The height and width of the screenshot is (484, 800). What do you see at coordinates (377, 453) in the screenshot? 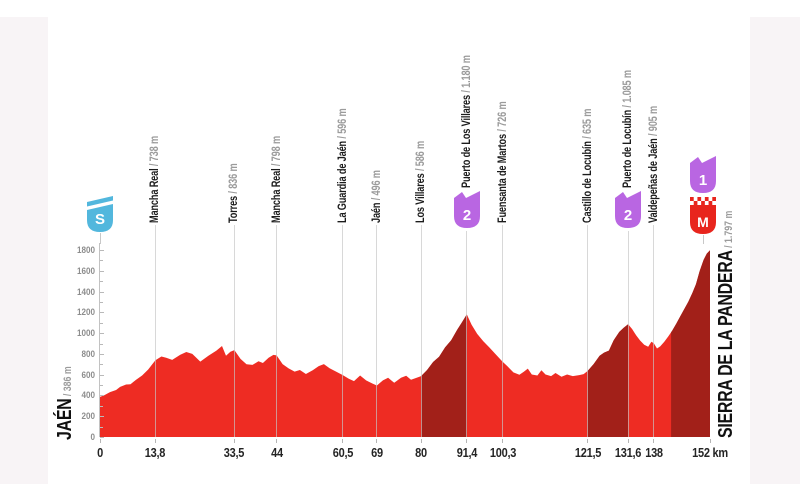
I see `x-axis-tick-label: 69` at bounding box center [377, 453].